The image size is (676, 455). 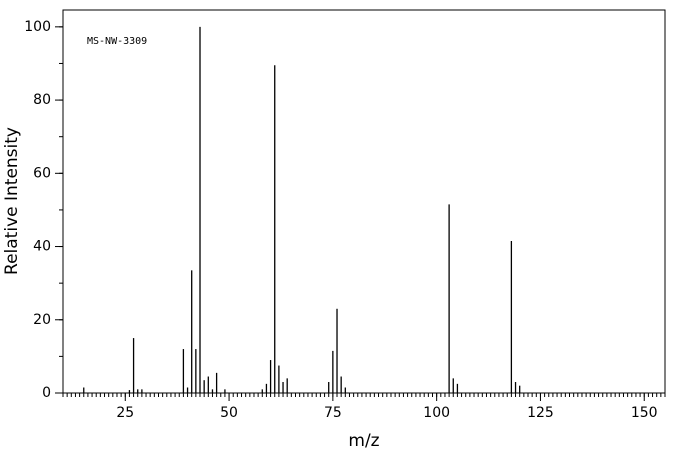 I want to click on y-axis-label: Relative Intensity, so click(x=12, y=201).